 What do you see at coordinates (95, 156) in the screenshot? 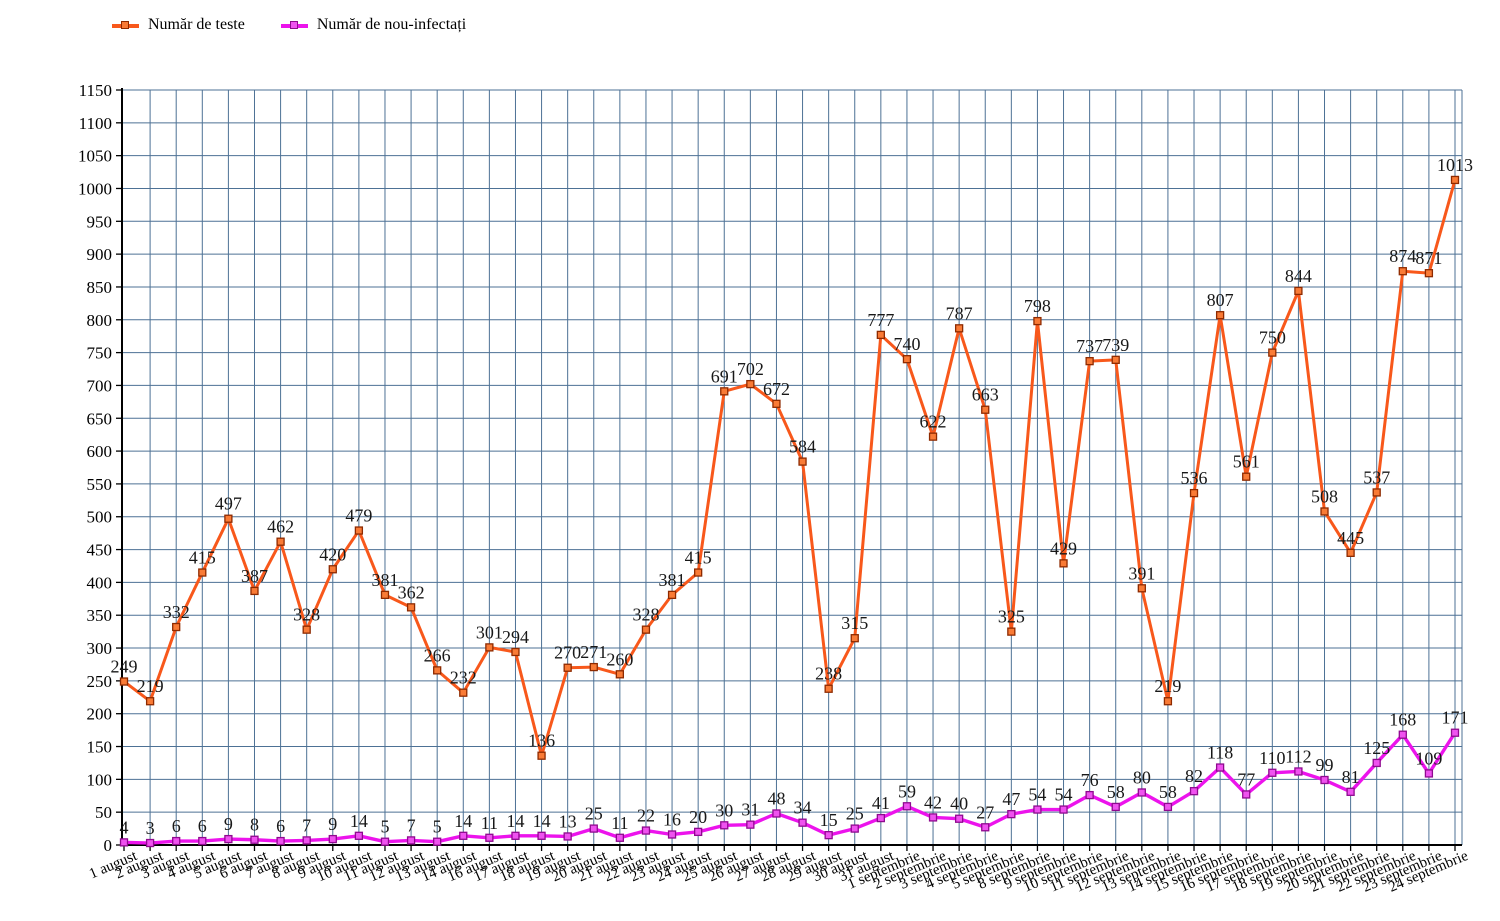
I see `svg-text: 1050` at bounding box center [95, 156].